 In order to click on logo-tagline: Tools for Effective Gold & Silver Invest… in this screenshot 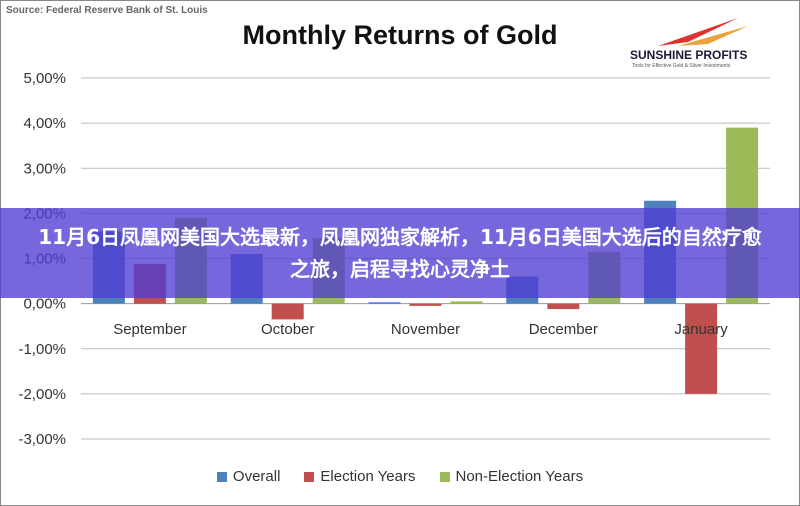, I will do `click(681, 66)`.